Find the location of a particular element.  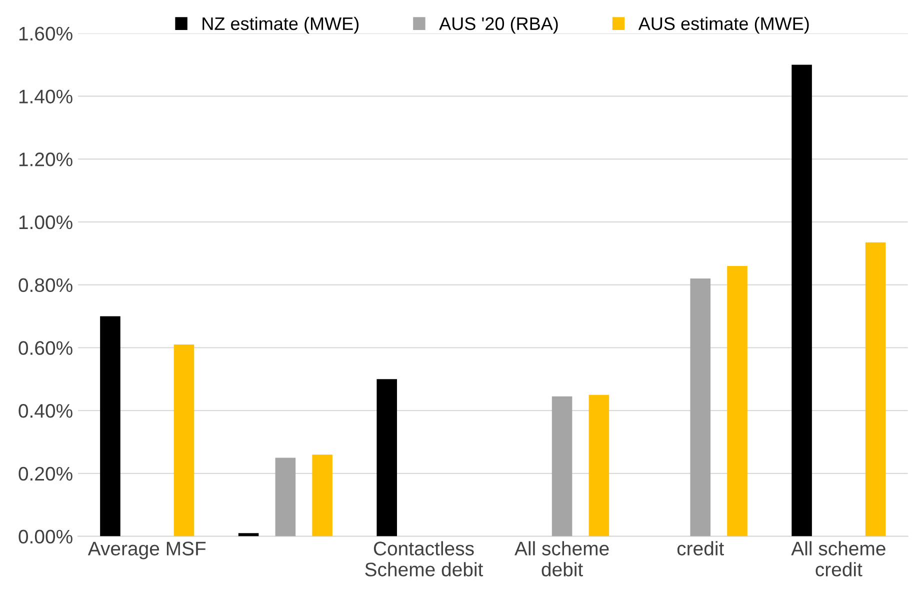

y-tick-label: 1.60% is located at coordinates (45, 33).